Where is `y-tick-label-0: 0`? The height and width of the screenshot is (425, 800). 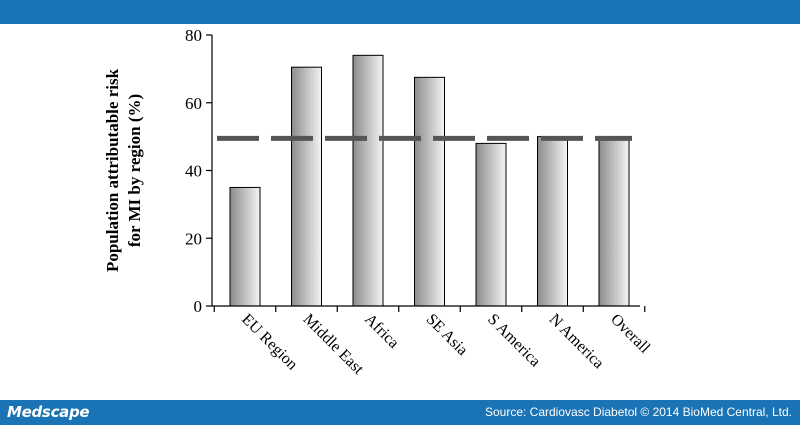 y-tick-label-0: 0 is located at coordinates (198, 306).